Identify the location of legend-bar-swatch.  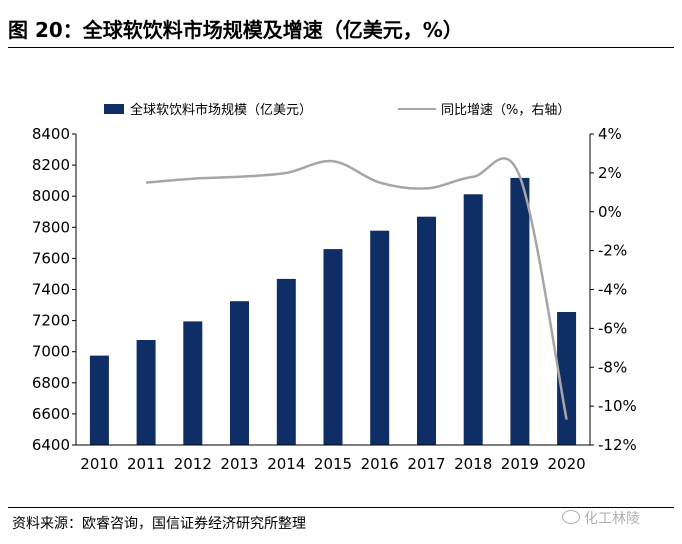
(114, 109).